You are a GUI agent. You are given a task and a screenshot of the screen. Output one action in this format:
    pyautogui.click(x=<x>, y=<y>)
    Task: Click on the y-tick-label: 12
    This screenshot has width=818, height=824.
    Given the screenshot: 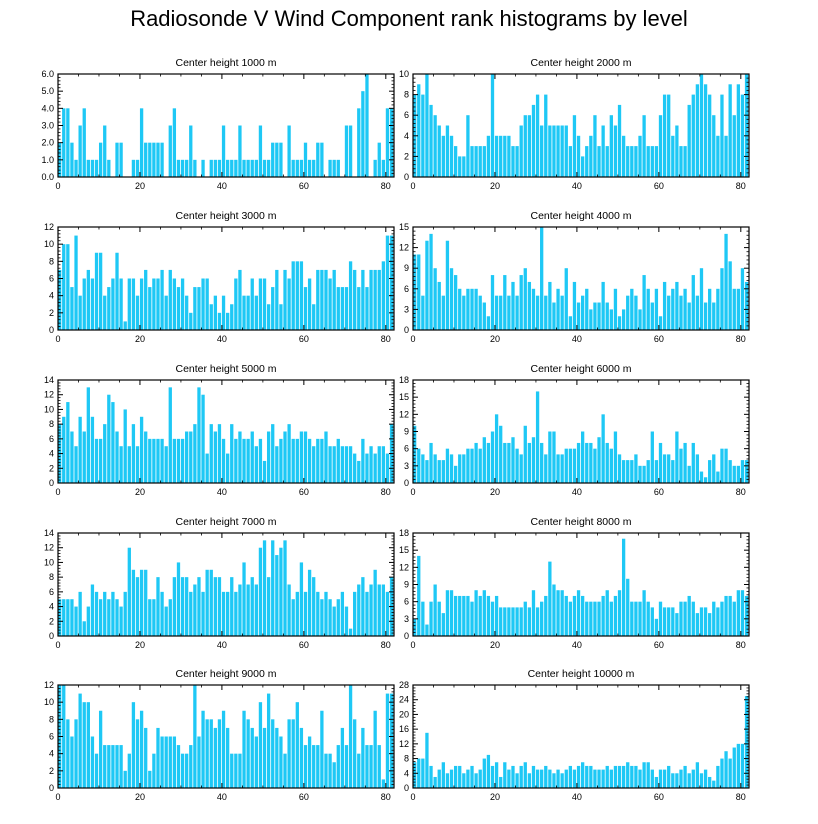 What is the action you would take?
    pyautogui.click(x=404, y=414)
    